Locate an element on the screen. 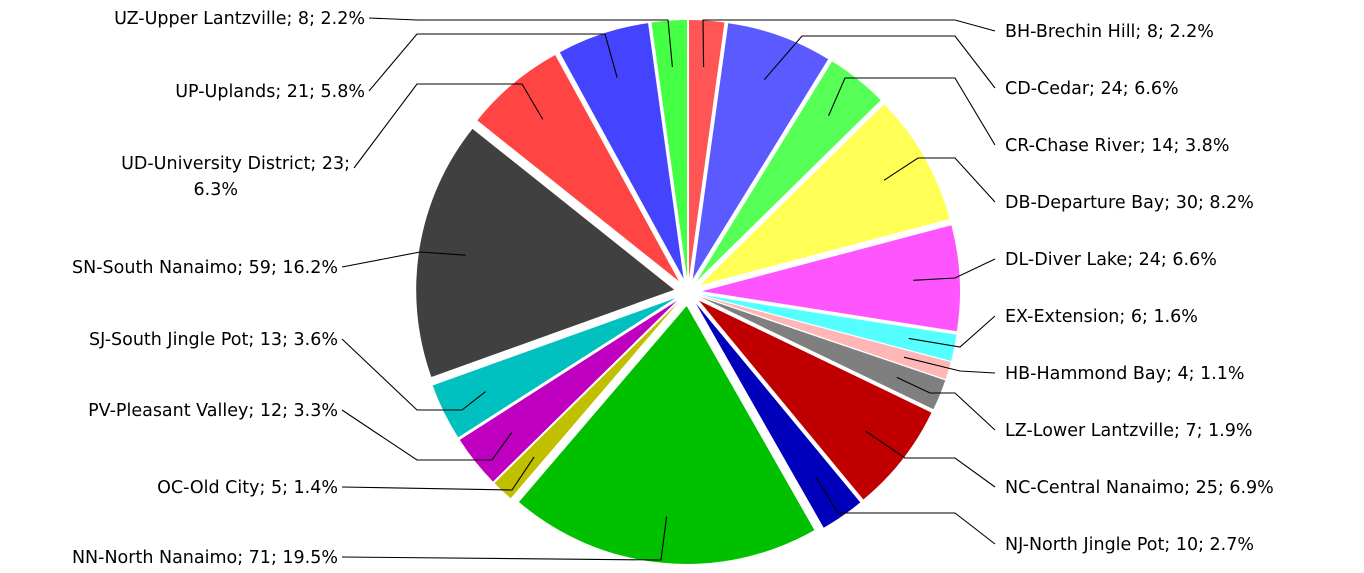  leader-line-dl-diver-lake is located at coordinates (954, 269).